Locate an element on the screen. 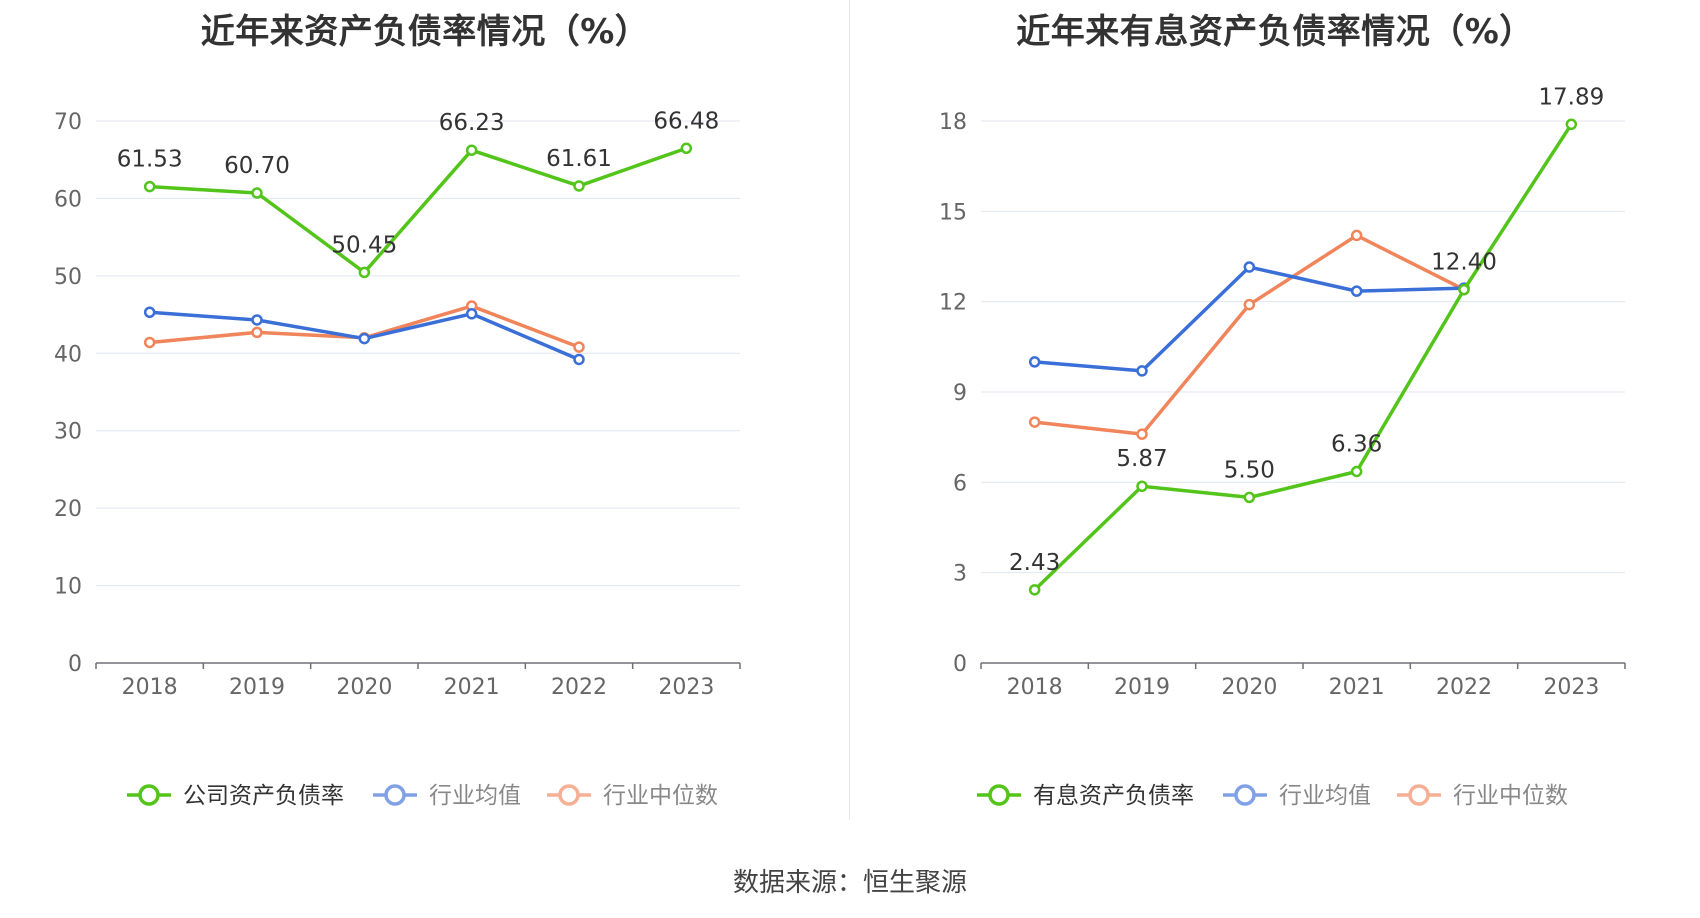  data-label: 50.45 is located at coordinates (364, 245).